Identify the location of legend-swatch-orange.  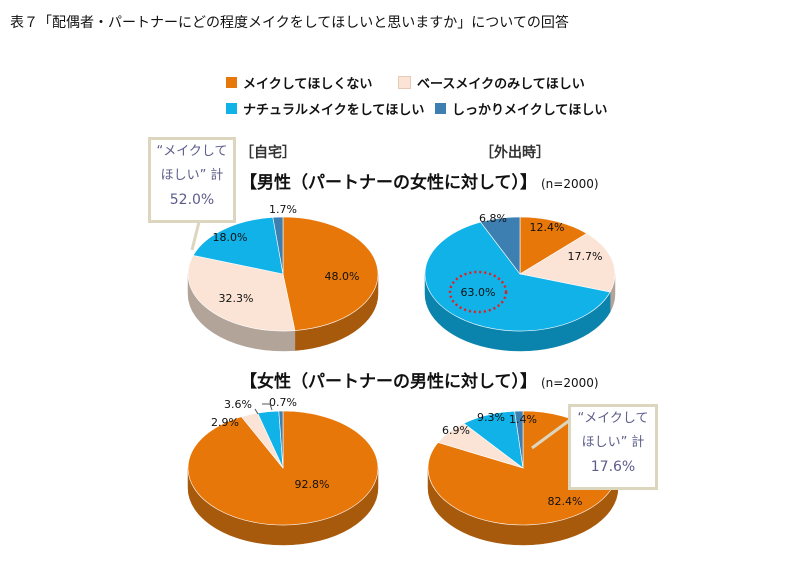
(231, 82).